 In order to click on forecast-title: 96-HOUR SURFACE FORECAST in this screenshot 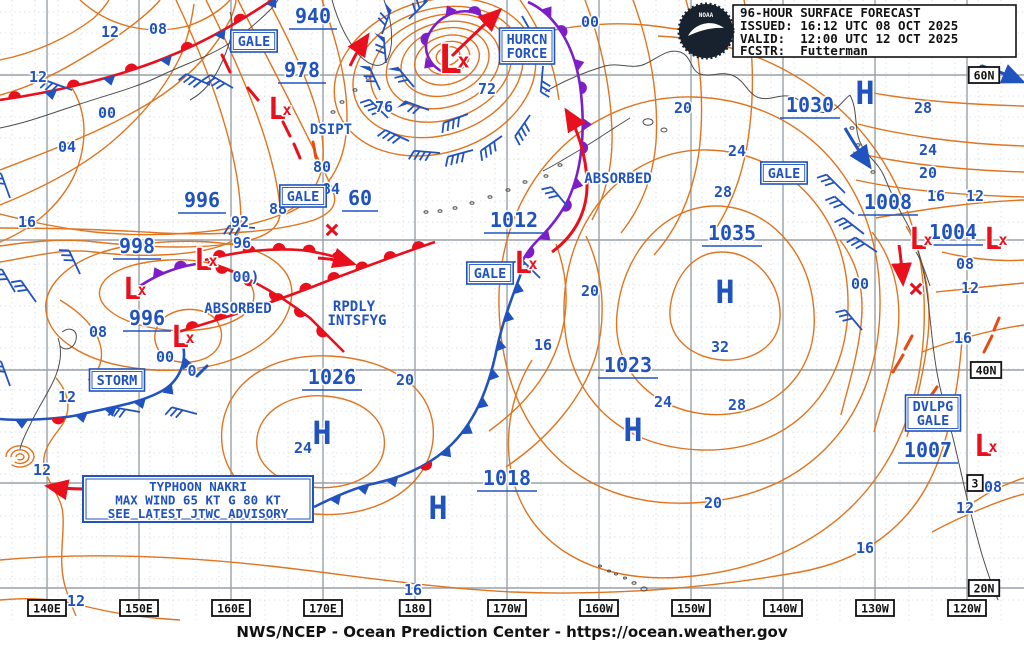, I will do `click(830, 12)`.